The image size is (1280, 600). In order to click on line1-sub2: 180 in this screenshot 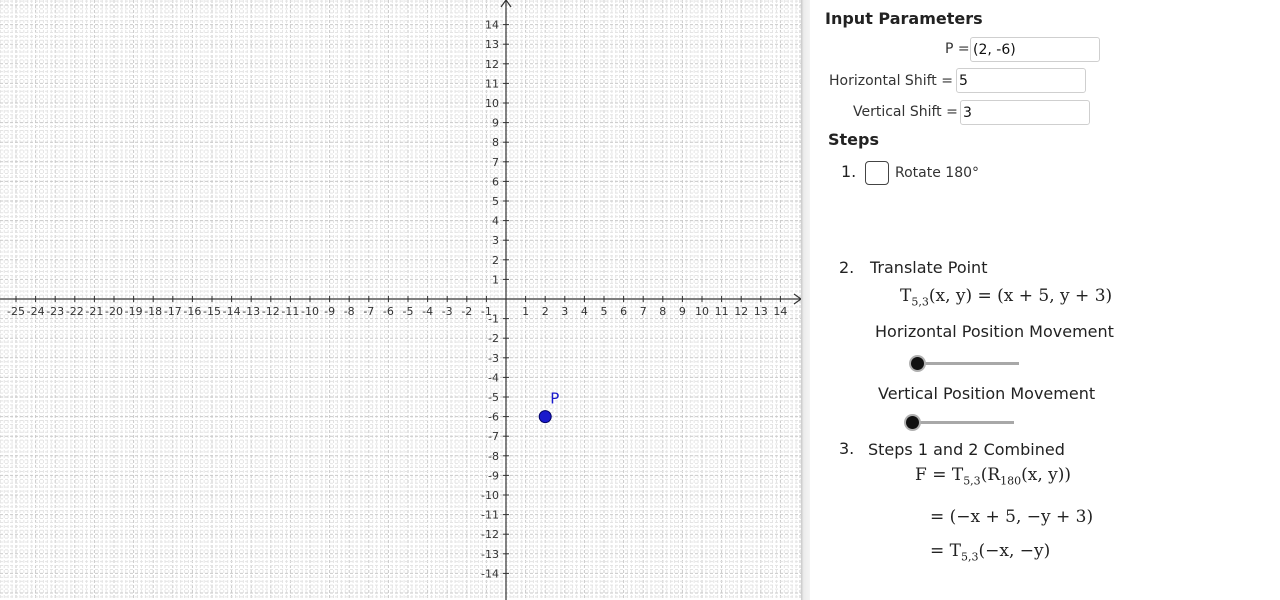, I will do `click(1011, 481)`.